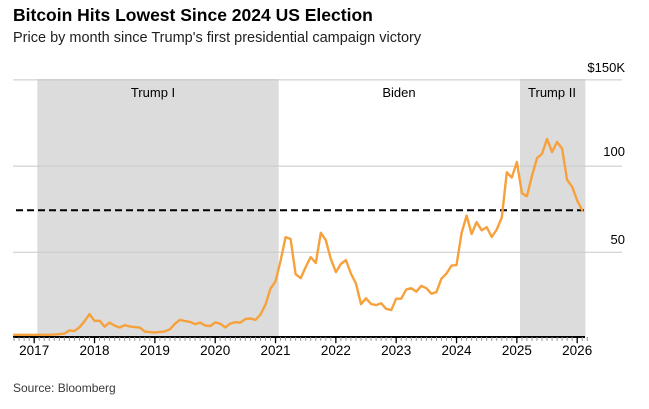 The height and width of the screenshot is (409, 649). I want to click on era-label-biden: Biden, so click(399, 92).